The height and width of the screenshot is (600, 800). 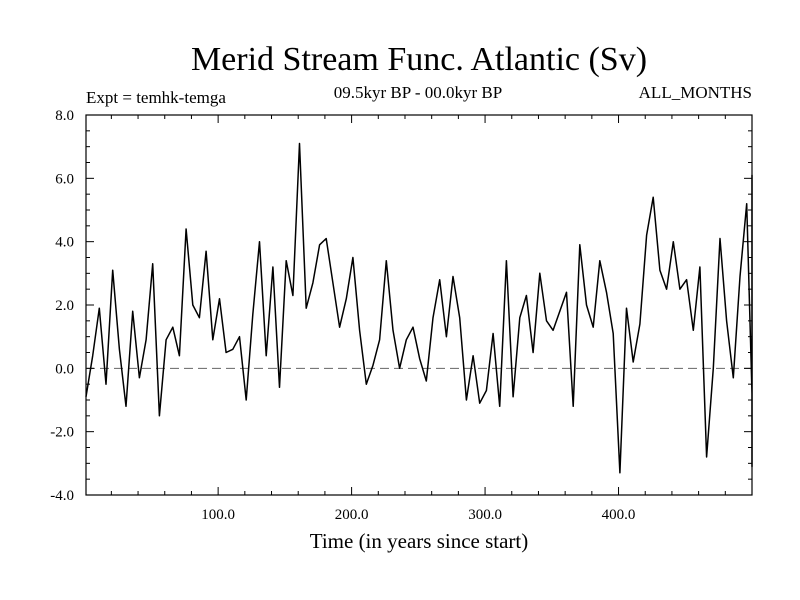 I want to click on months-label: ALL_MONTHS, so click(x=695, y=92).